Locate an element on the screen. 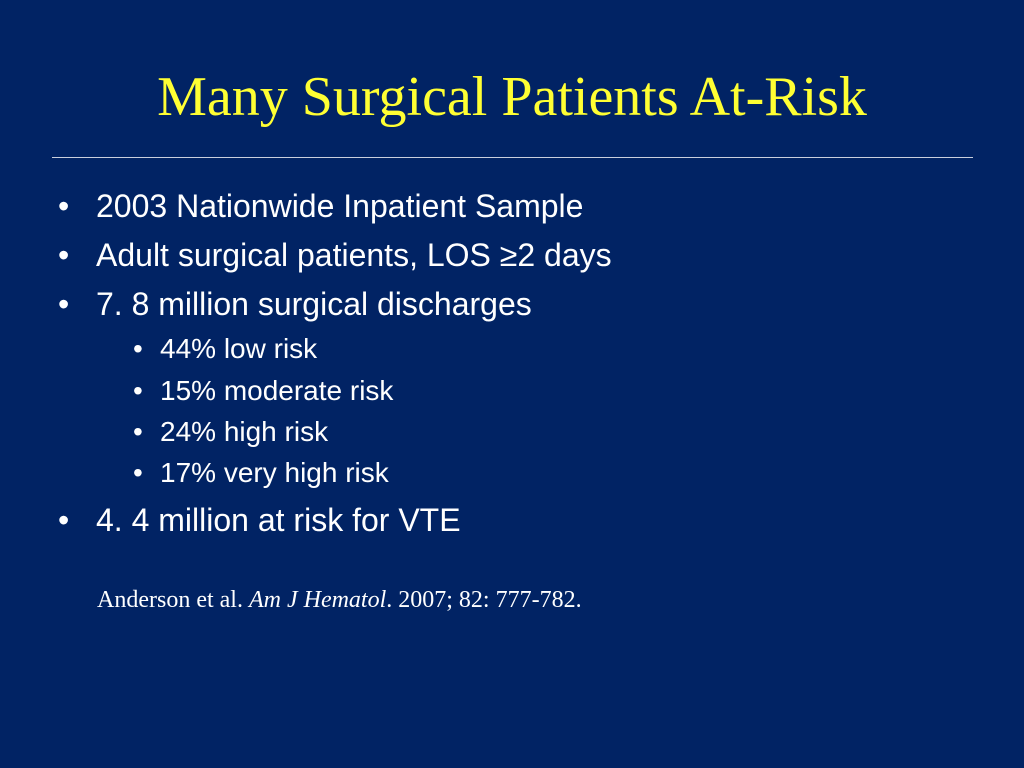 The image size is (1024, 768). bullet-item: • 2003 Nationwide Inpatient Sample is located at coordinates (320, 206).